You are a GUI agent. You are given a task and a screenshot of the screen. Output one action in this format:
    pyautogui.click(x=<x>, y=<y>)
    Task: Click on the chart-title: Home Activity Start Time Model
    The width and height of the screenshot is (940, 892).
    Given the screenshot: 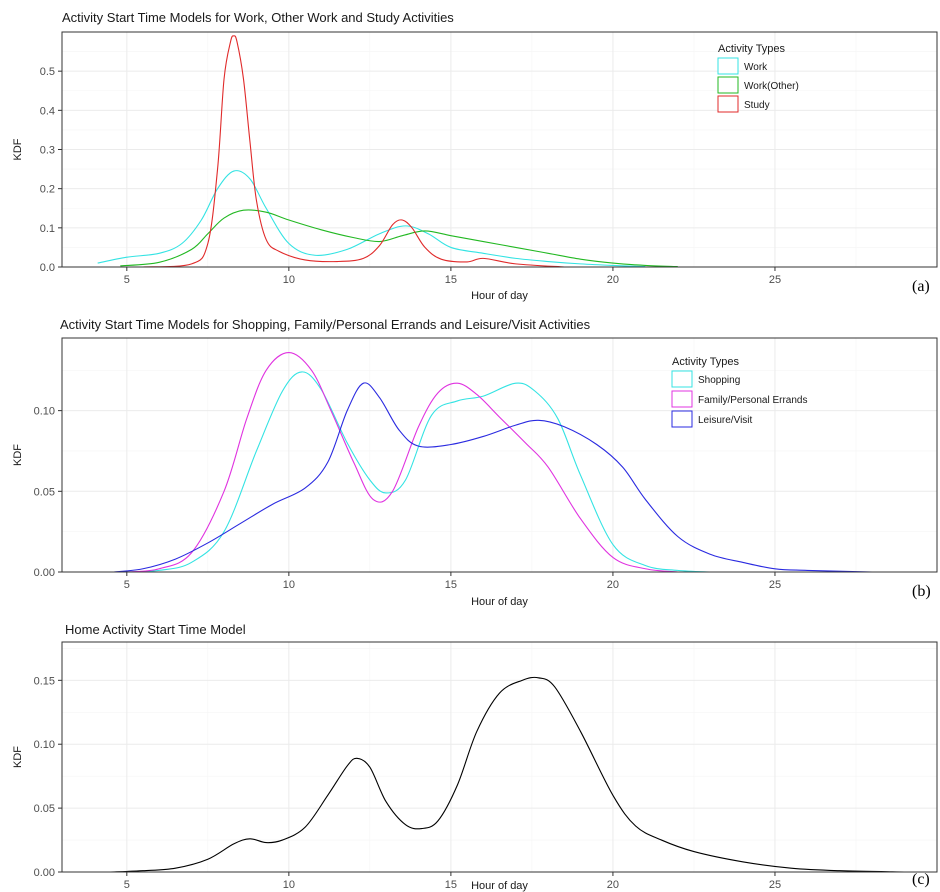 What is the action you would take?
    pyautogui.click(x=155, y=629)
    